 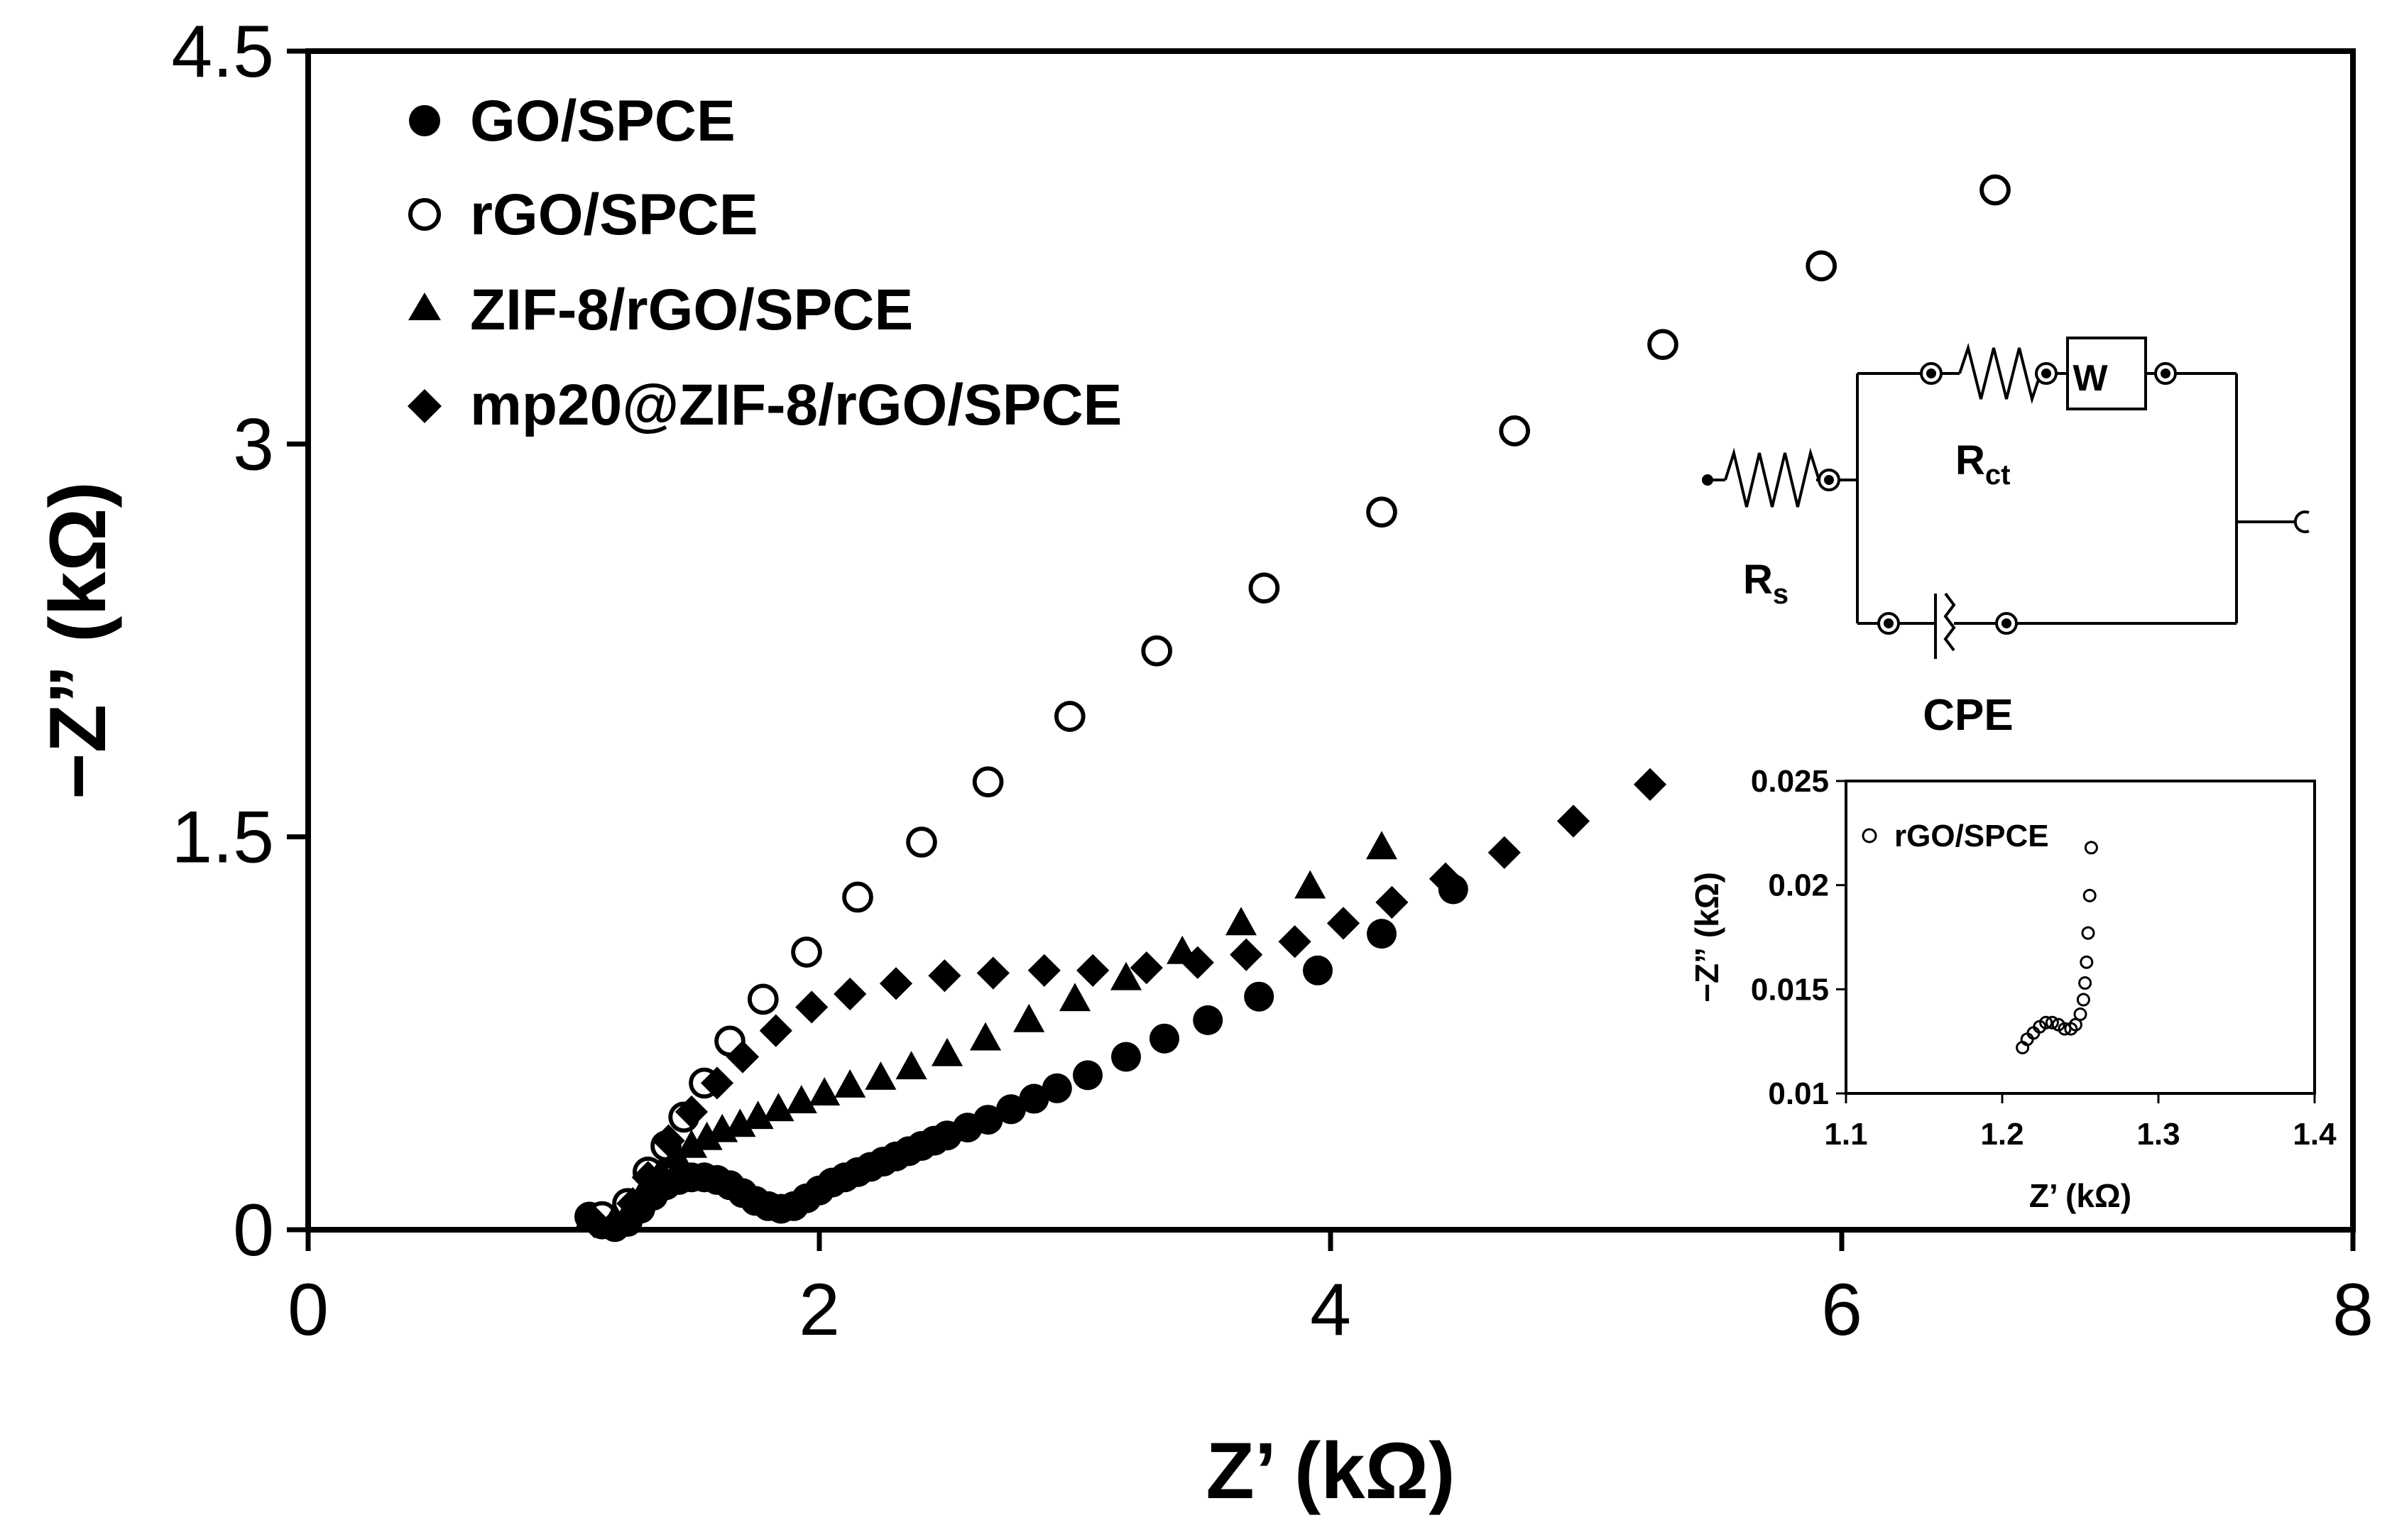 What do you see at coordinates (424, 120) in the screenshot?
I see `legend-marker-go` at bounding box center [424, 120].